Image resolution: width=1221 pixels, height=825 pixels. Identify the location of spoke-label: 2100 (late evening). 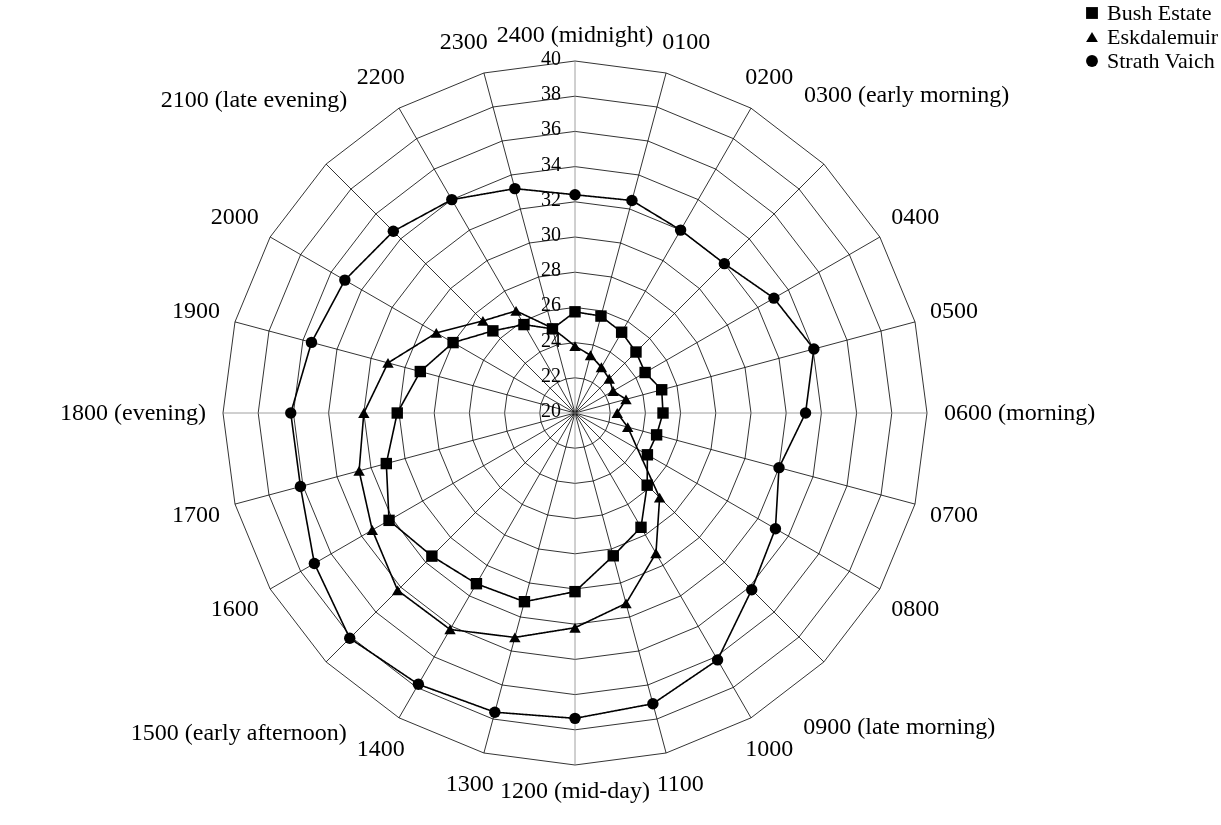
(254, 99).